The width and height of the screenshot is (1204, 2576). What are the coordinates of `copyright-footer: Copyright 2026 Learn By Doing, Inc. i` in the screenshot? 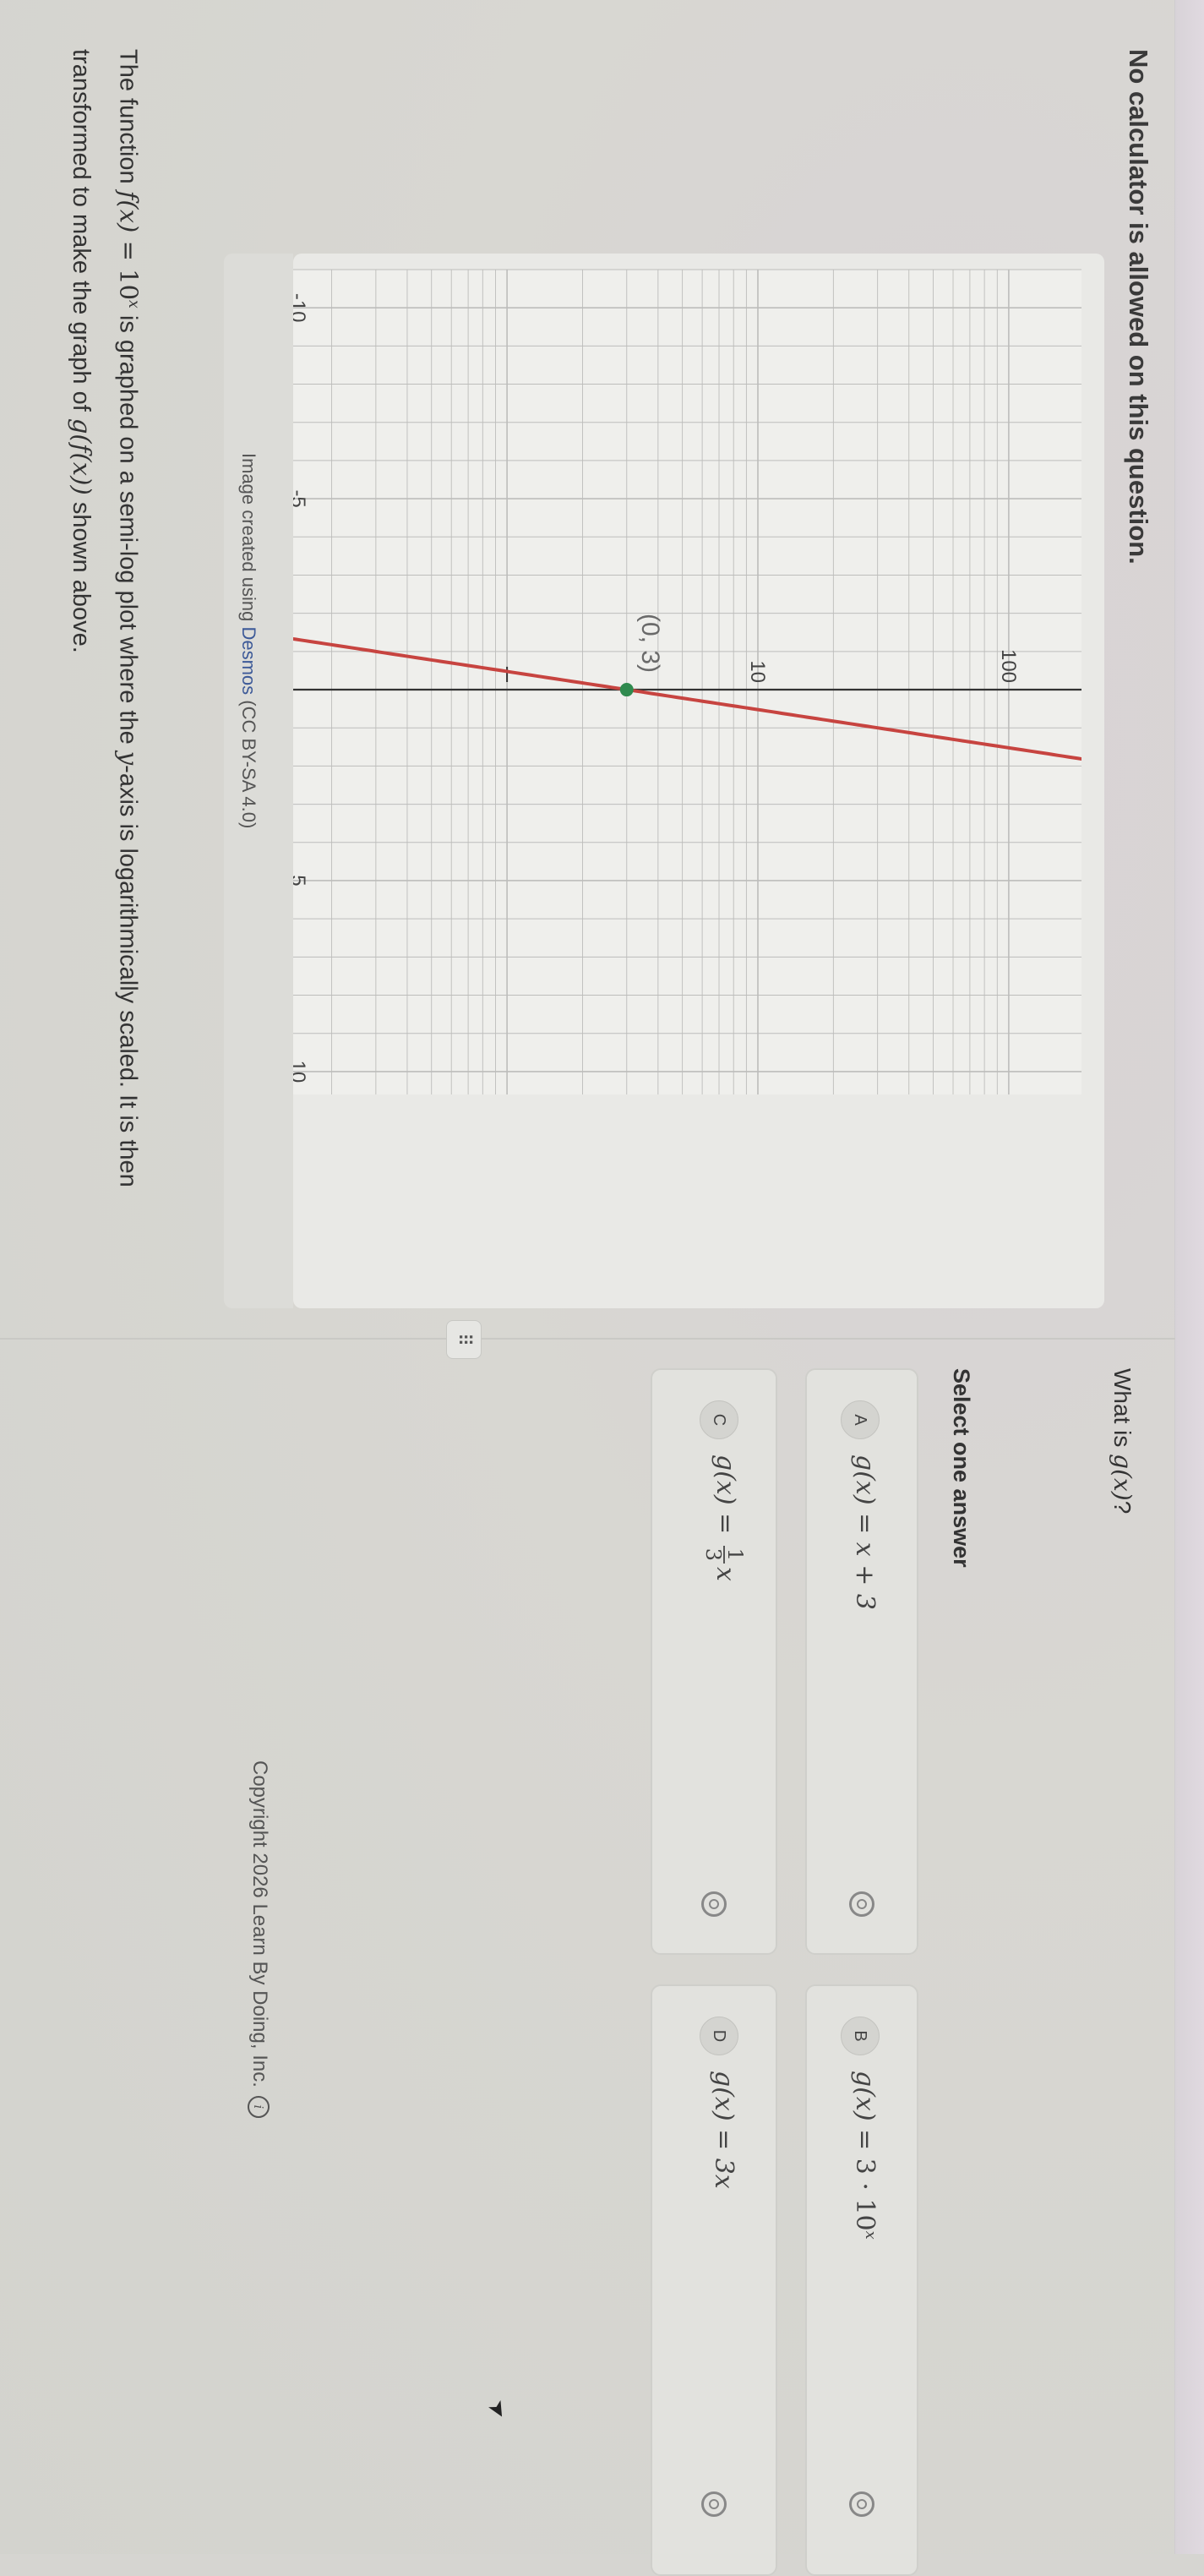 It's located at (259, 1939).